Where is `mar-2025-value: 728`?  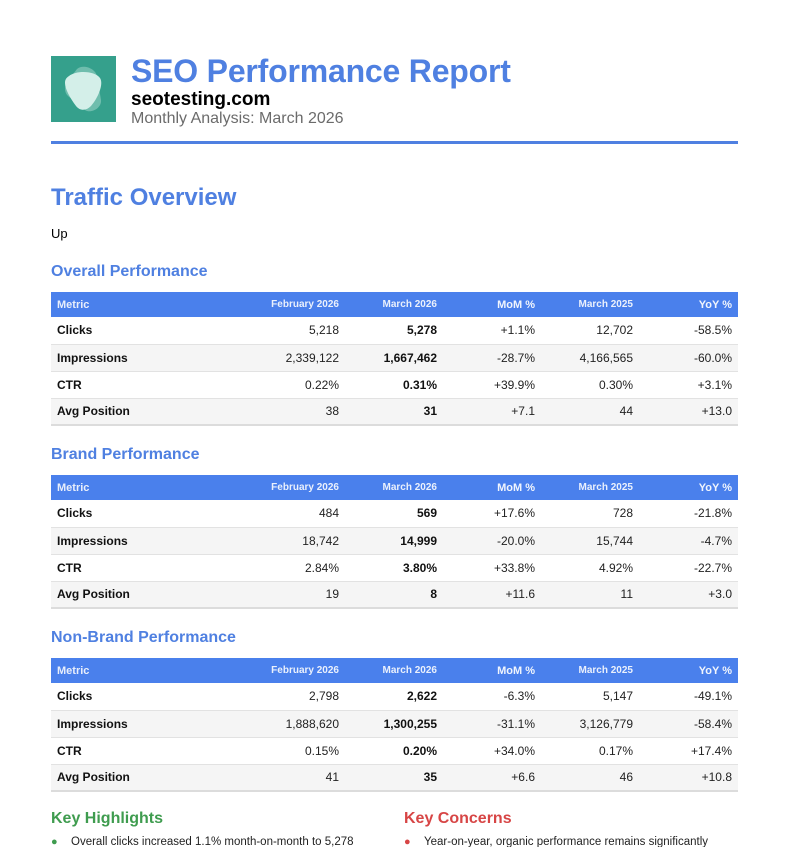
mar-2025-value: 728 is located at coordinates (590, 514).